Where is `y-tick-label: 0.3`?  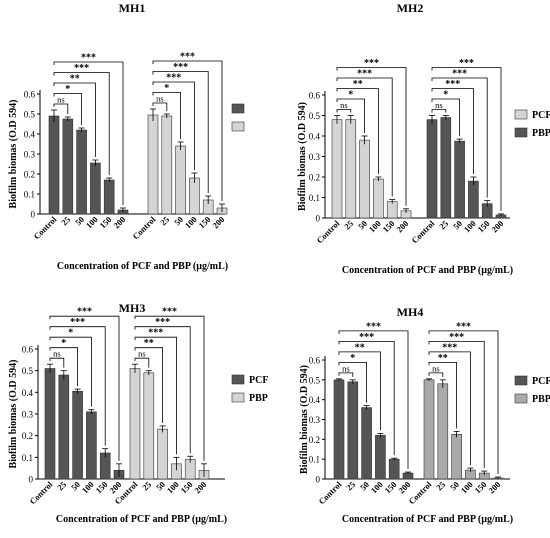
y-tick-label: 0.3 is located at coordinates (30, 155).